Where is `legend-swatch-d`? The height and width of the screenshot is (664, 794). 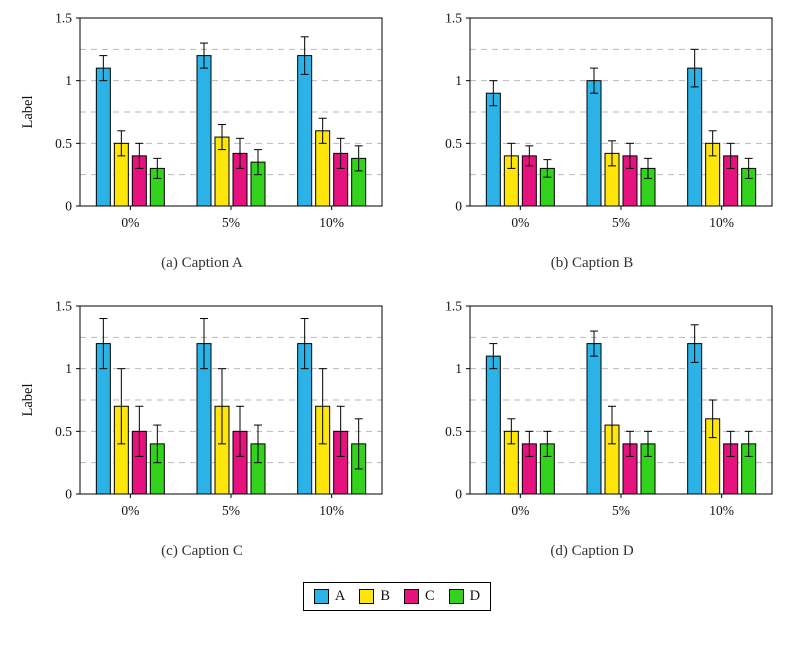 legend-swatch-d is located at coordinates (456, 596).